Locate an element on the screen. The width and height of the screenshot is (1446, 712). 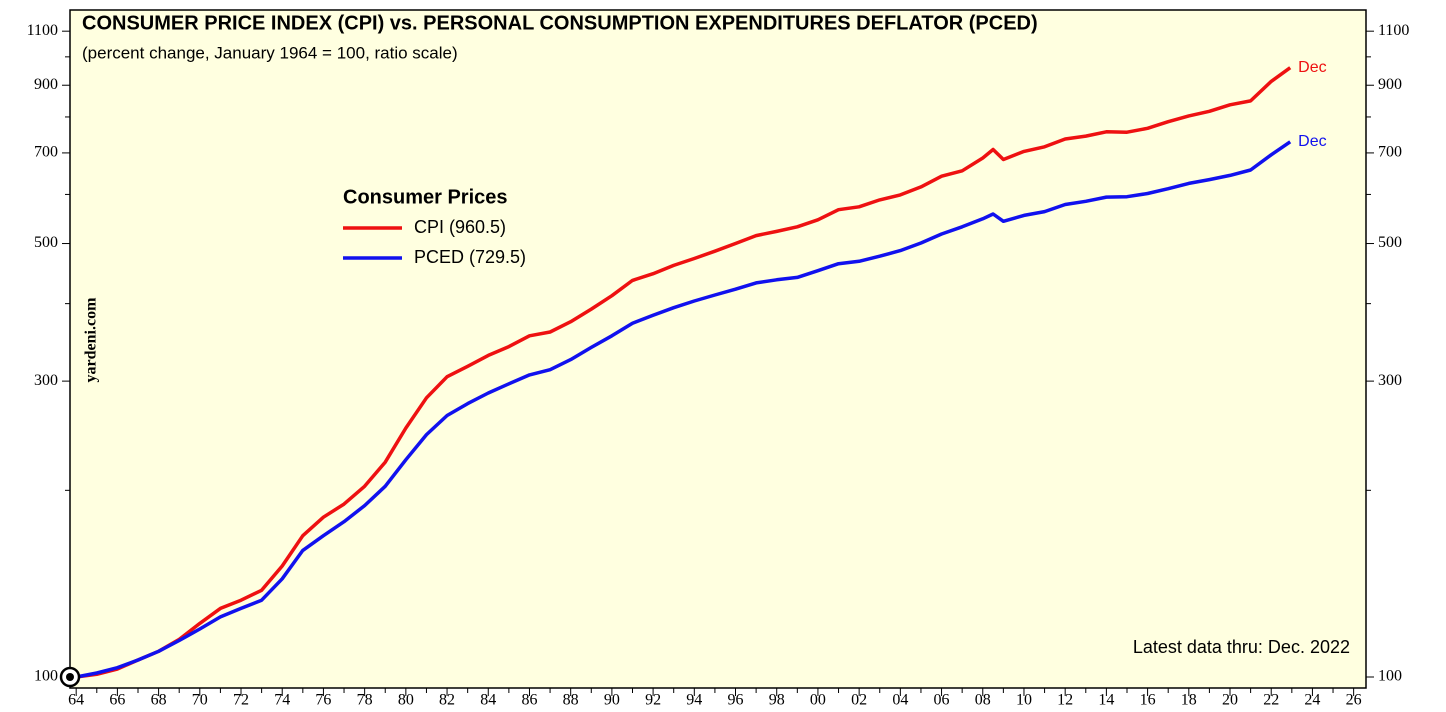
y-tick-label: 500 is located at coordinates (46, 242).